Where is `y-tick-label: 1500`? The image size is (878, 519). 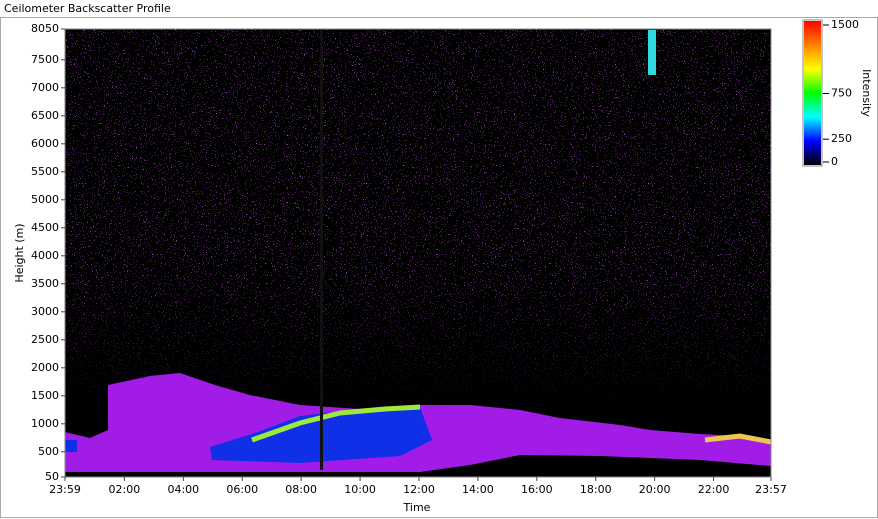 y-tick-label: 1500 is located at coordinates (45, 395).